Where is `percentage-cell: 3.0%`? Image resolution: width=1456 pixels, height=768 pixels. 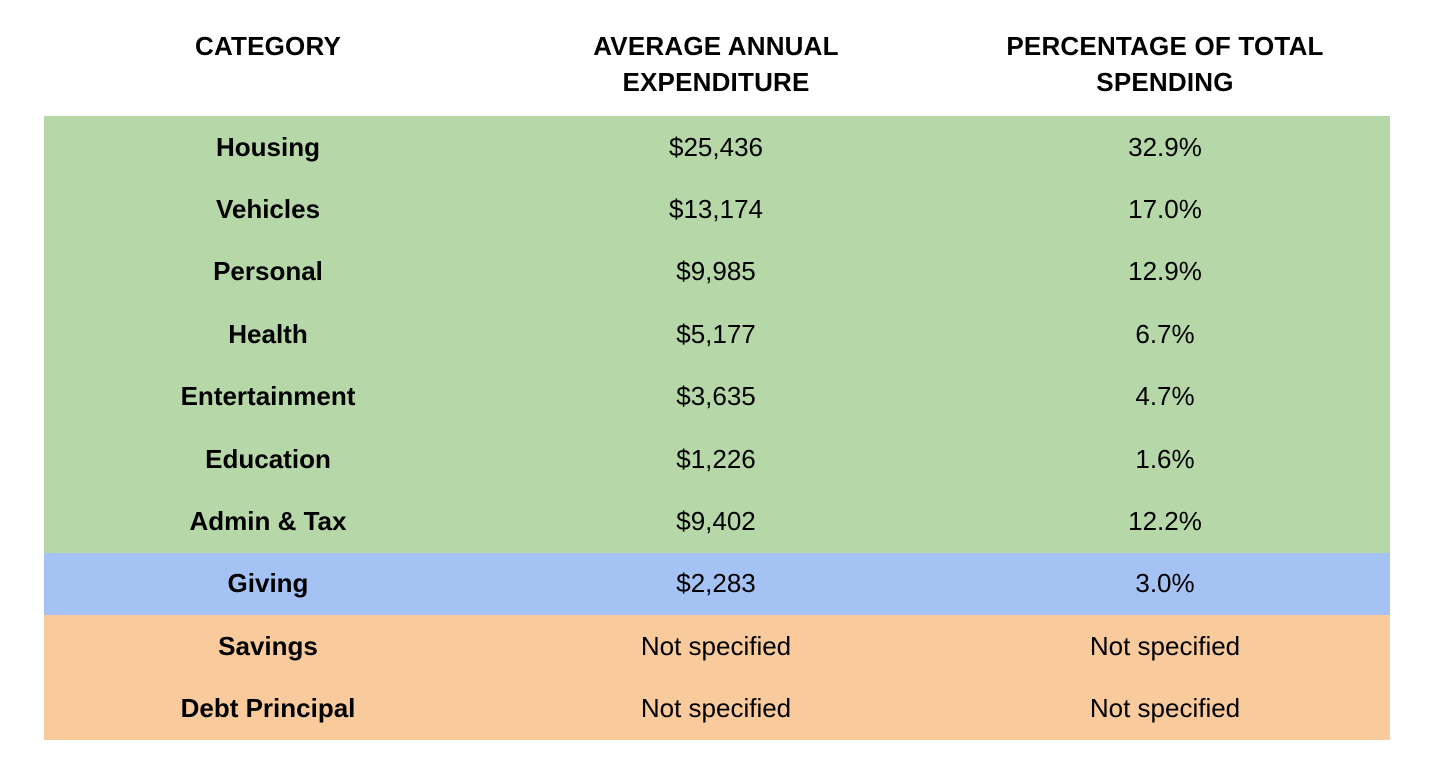
percentage-cell: 3.0% is located at coordinates (1165, 583).